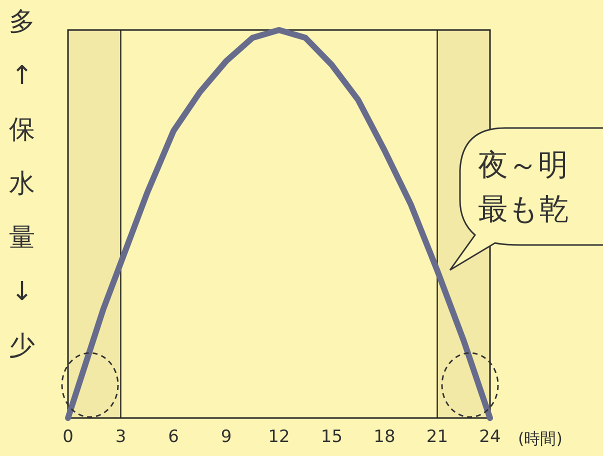 The width and height of the screenshot is (603, 456). I want to click on x-tick-label: 21, so click(437, 437).